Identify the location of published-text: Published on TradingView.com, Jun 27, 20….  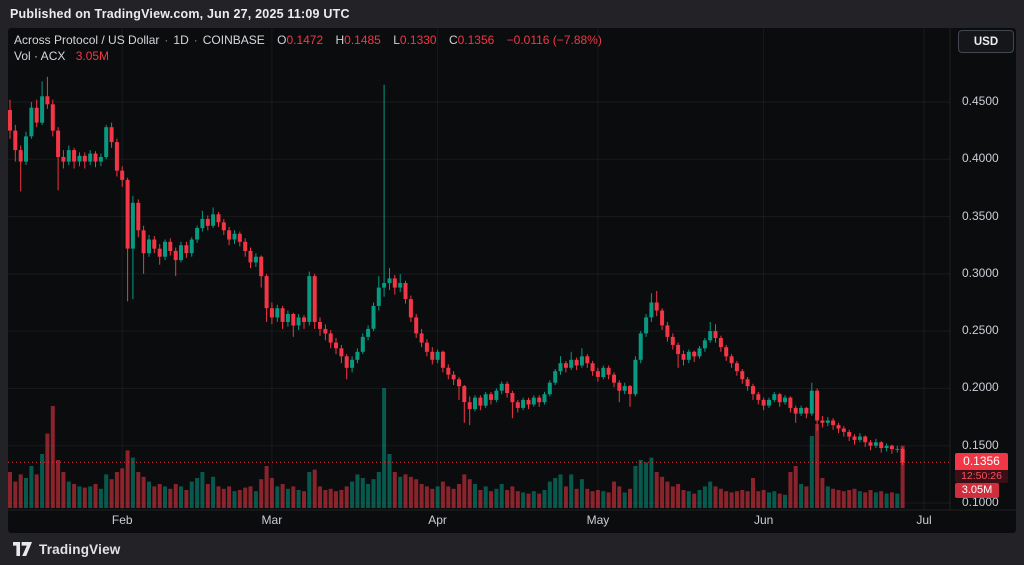
(180, 14).